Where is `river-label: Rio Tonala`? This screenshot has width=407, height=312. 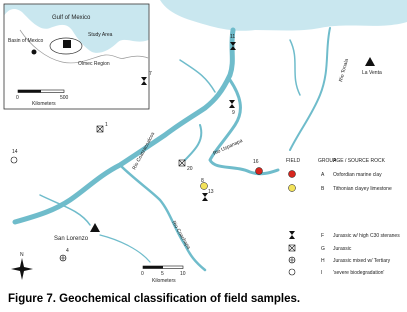
river-label: Rio Tonala is located at coordinates (344, 70).